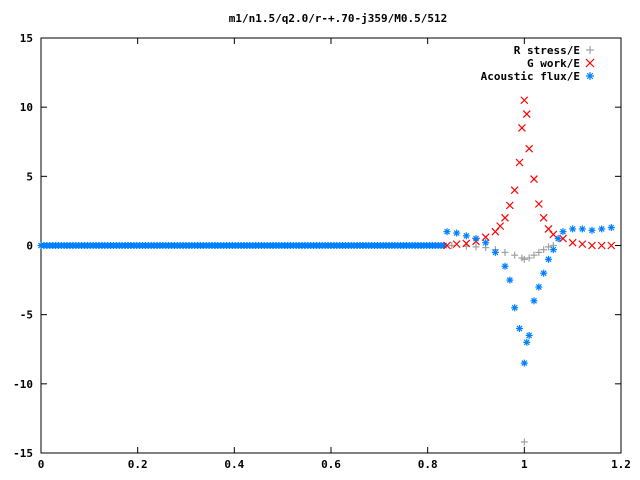 The image size is (640, 480). I want to click on series-acoustic-flux-e, so click(529, 295).